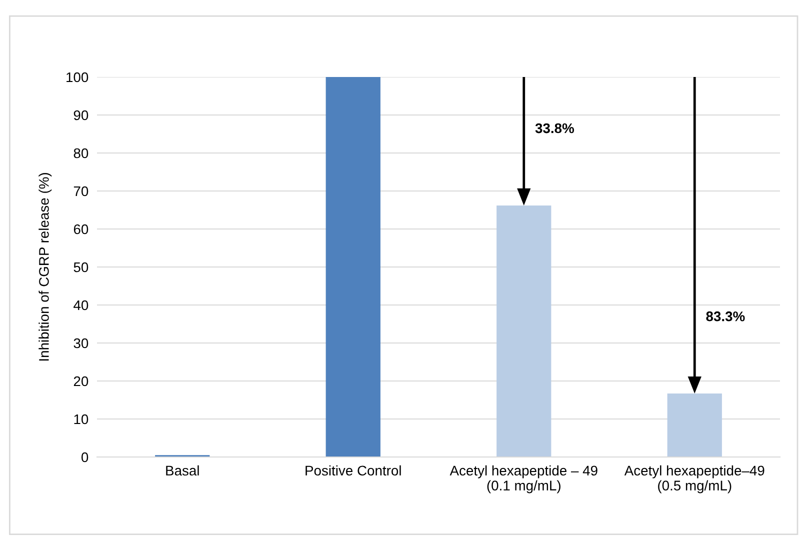  Describe the element at coordinates (77, 77) in the screenshot. I see `y-tick-label: 100` at that location.